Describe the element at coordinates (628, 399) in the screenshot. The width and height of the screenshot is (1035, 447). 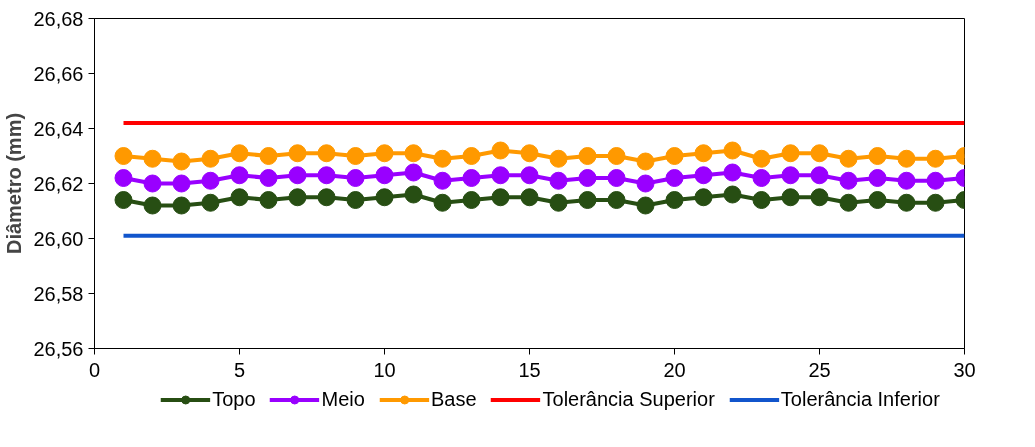
I see `legend-label: Tolerância Superior` at that location.